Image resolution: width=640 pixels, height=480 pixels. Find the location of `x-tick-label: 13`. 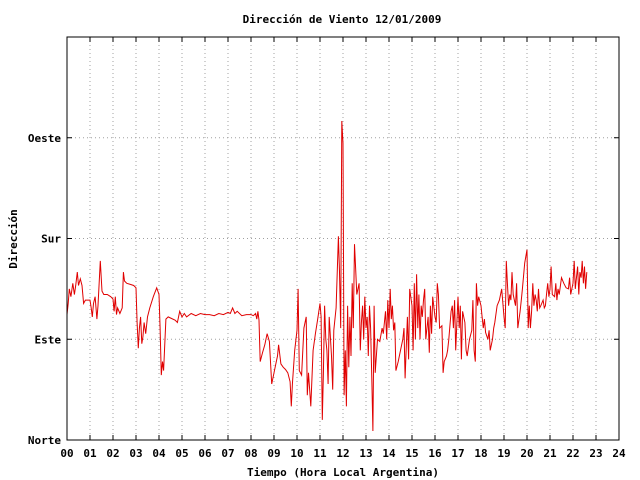

x-tick-label: 13 is located at coordinates (365, 453).